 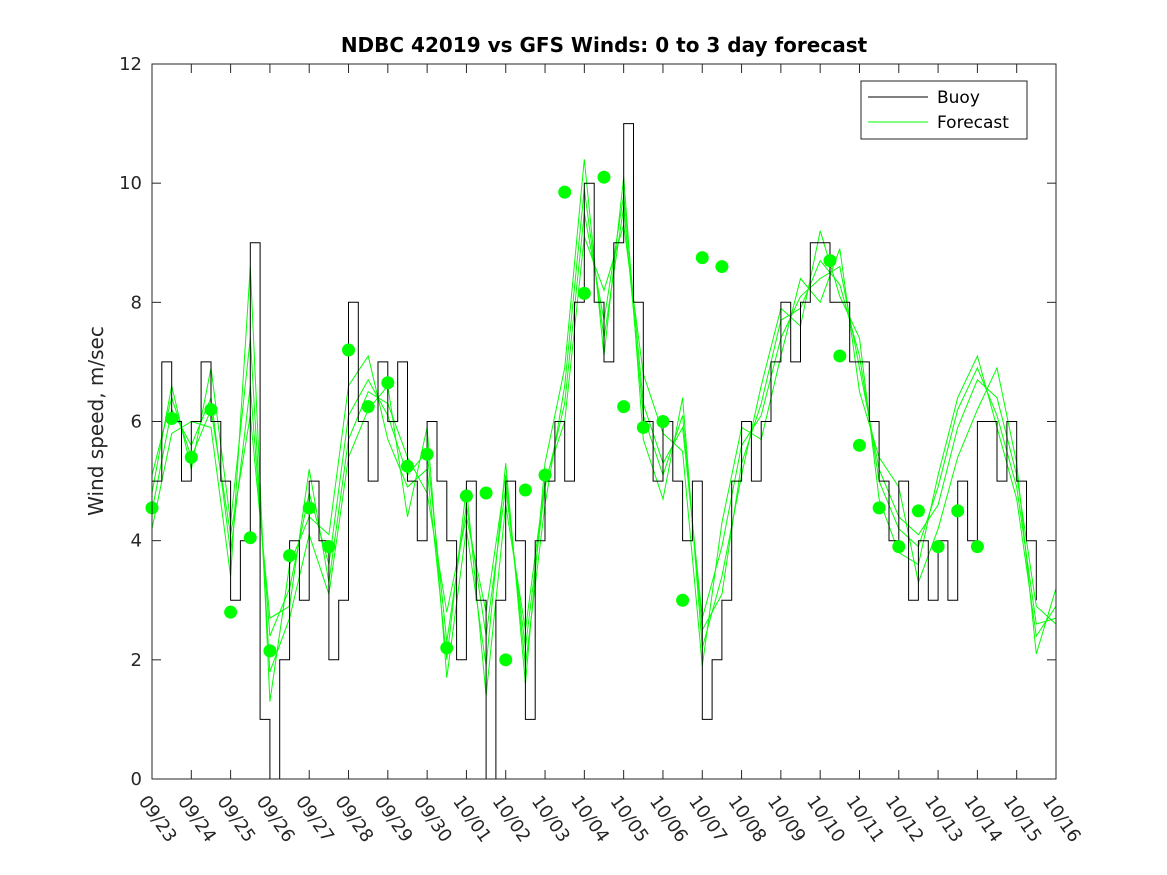 What do you see at coordinates (864, 819) in the screenshot?
I see `x-tick-label: 10/11` at bounding box center [864, 819].